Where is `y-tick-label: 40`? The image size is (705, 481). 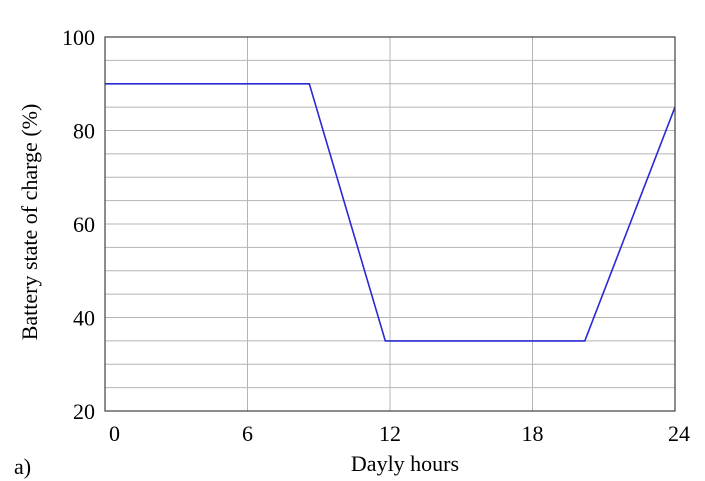
y-tick-label: 40 is located at coordinates (84, 318).